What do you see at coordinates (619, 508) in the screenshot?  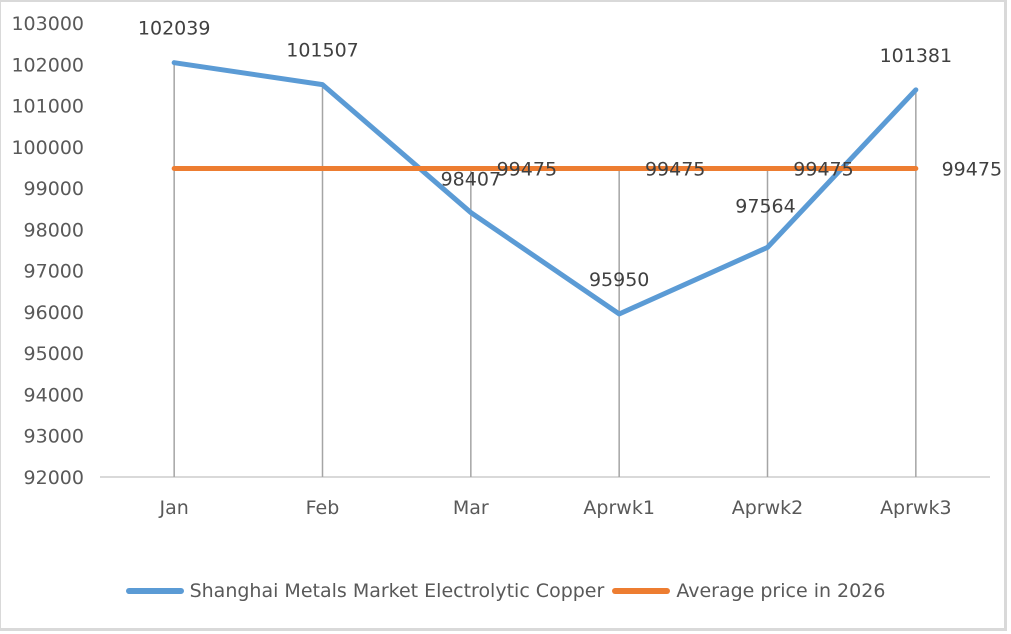 I see `x-tick-label: Aprwk1` at bounding box center [619, 508].